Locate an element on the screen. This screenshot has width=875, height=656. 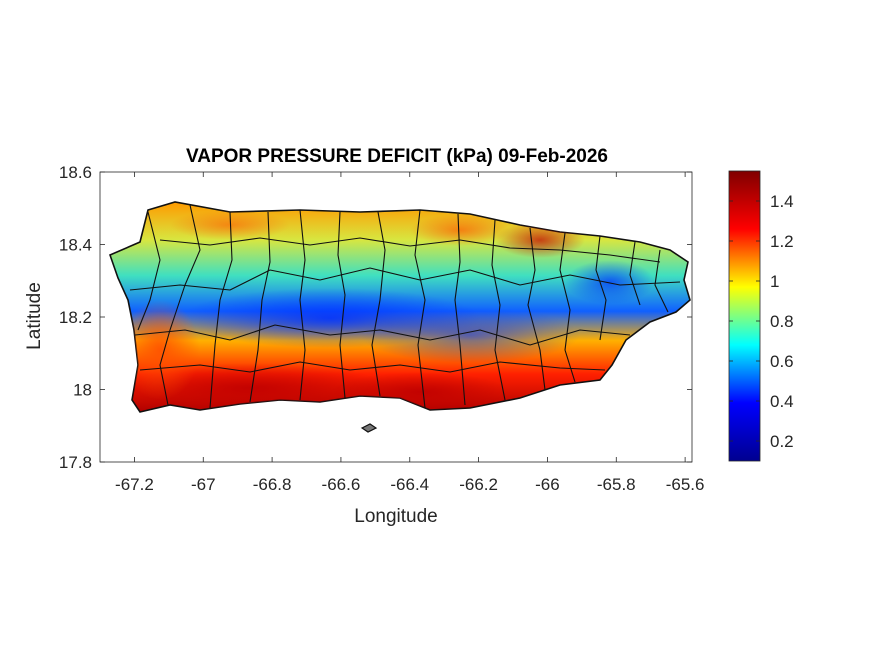
x-tick-label: -65.8 is located at coordinates (616, 484).